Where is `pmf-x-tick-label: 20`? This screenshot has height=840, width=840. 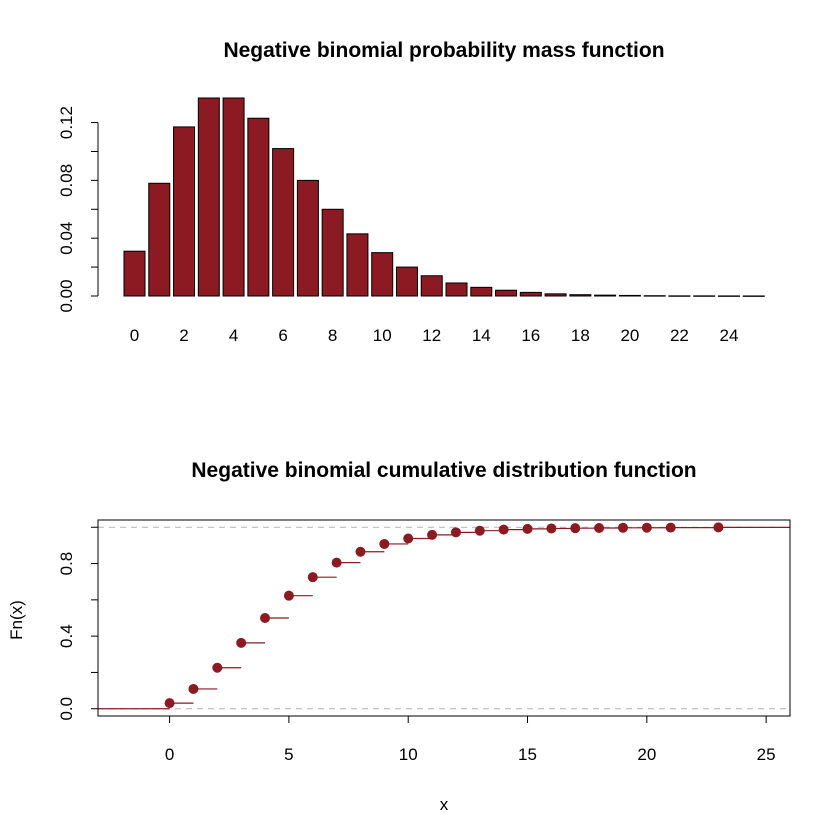 pmf-x-tick-label: 20 is located at coordinates (629, 335).